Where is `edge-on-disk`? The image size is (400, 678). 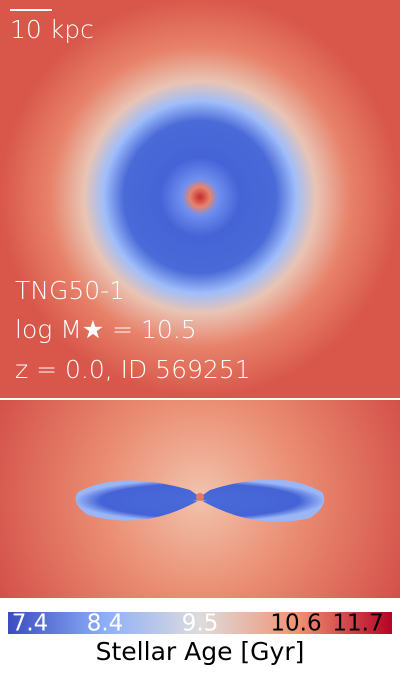 edge-on-disk is located at coordinates (200, 500).